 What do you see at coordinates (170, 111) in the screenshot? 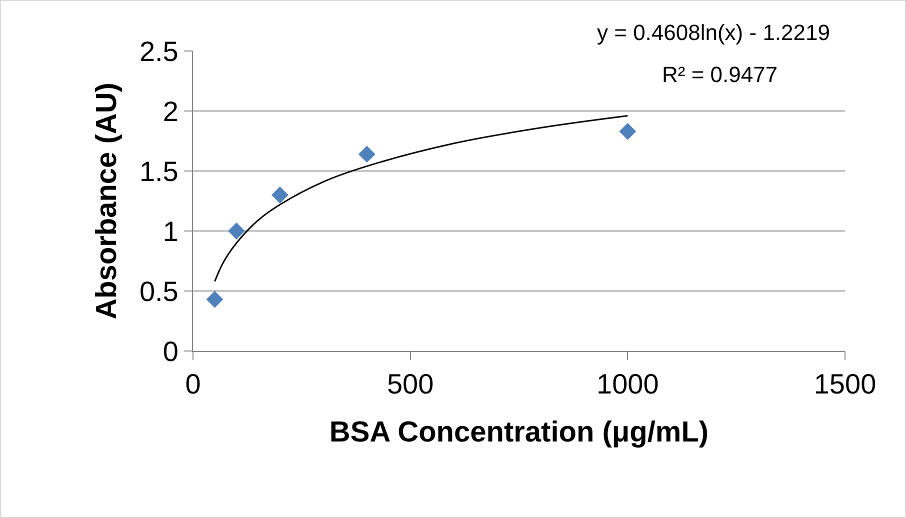
I see `y-tick-label: 2` at bounding box center [170, 111].